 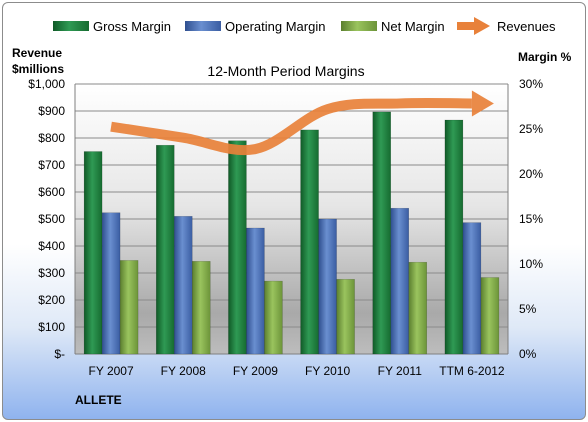 What do you see at coordinates (531, 219) in the screenshot?
I see `y-right-tick-label: 15%` at bounding box center [531, 219].